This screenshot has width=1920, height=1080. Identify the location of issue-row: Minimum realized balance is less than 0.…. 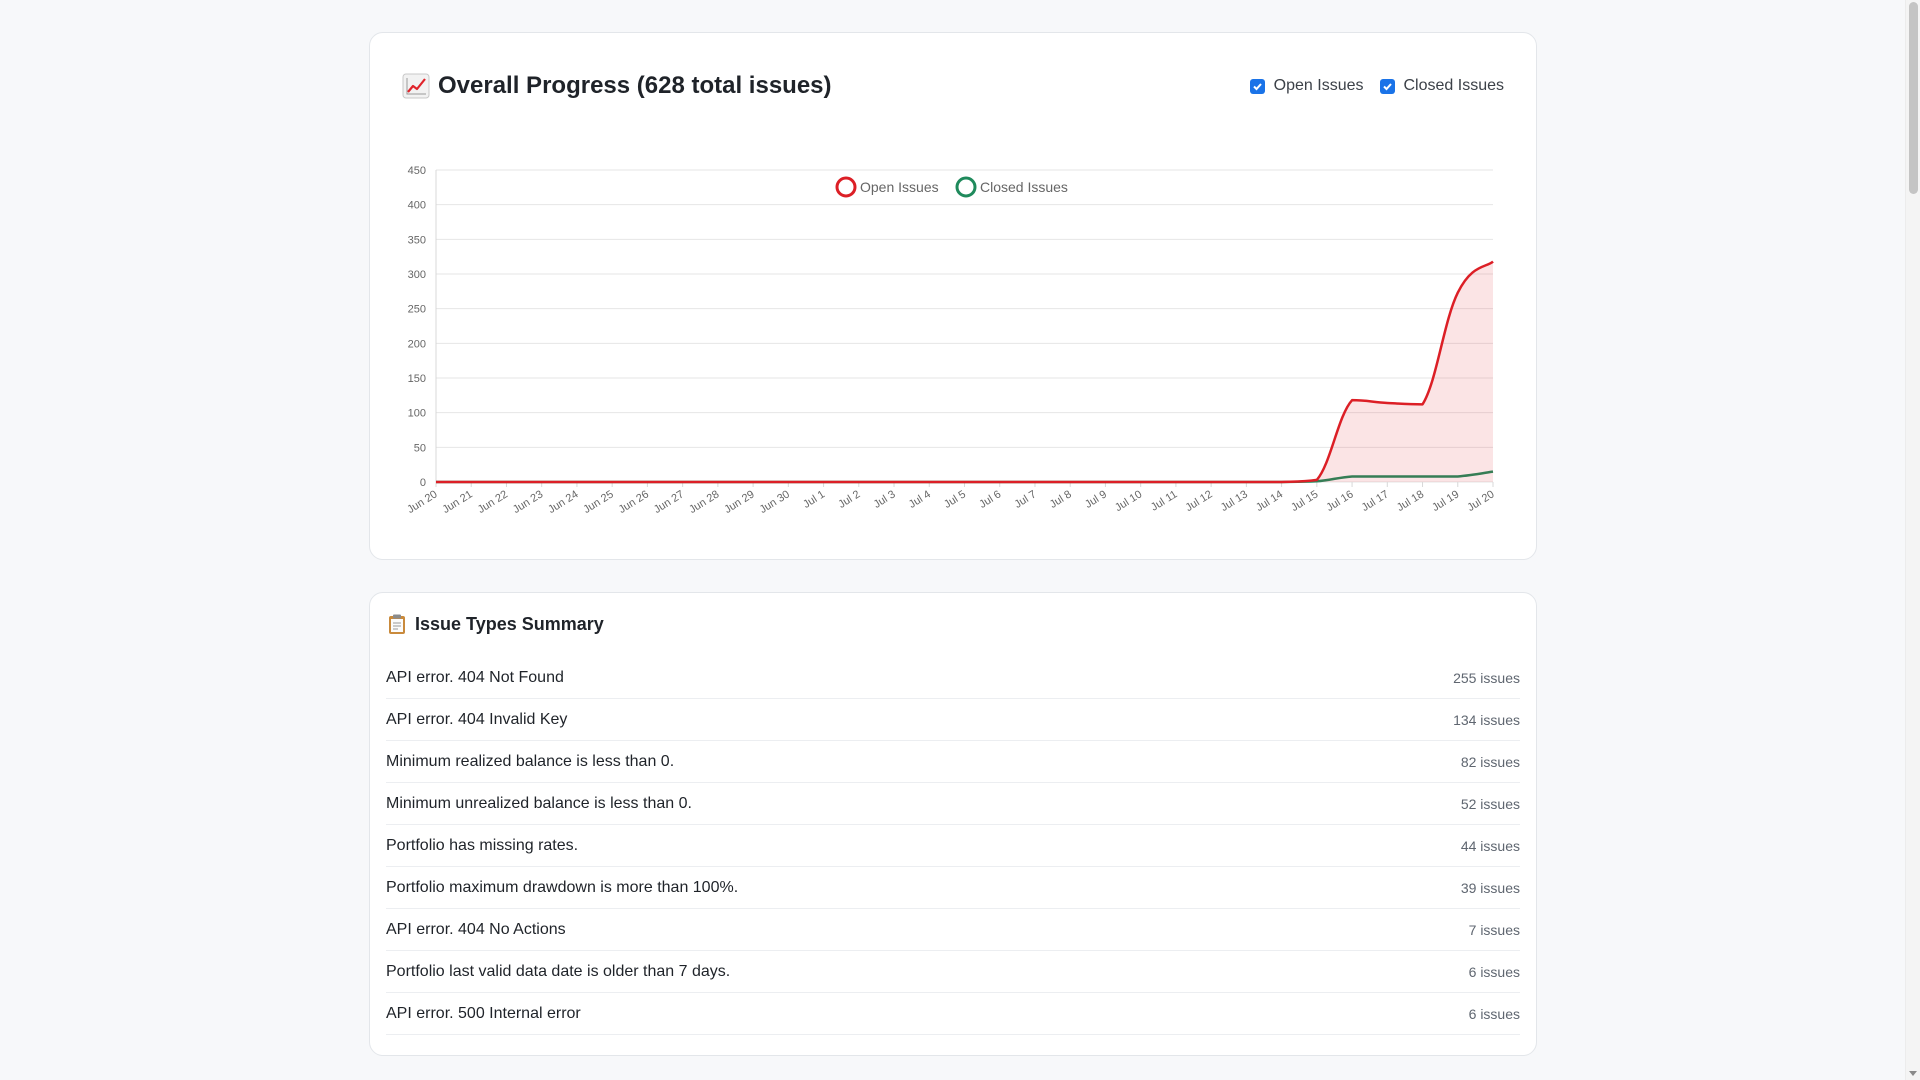
(953, 762).